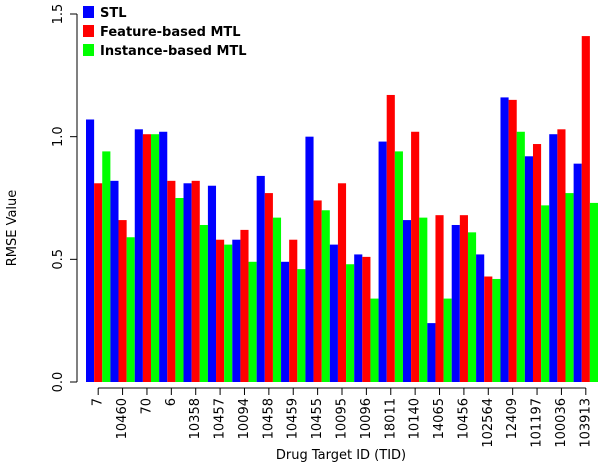  What do you see at coordinates (366, 418) in the screenshot?
I see `x-tick-label: 10096` at bounding box center [366, 418].